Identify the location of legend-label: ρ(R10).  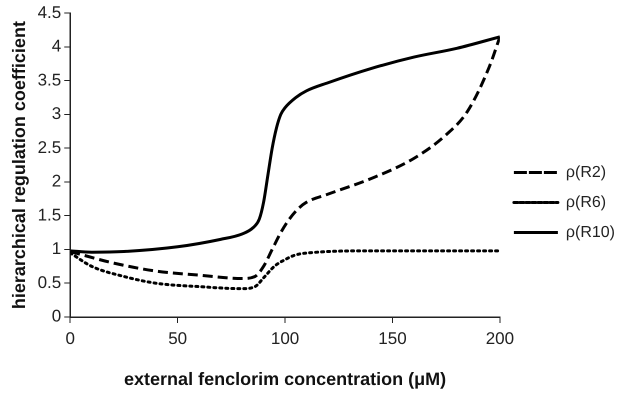
(590, 232).